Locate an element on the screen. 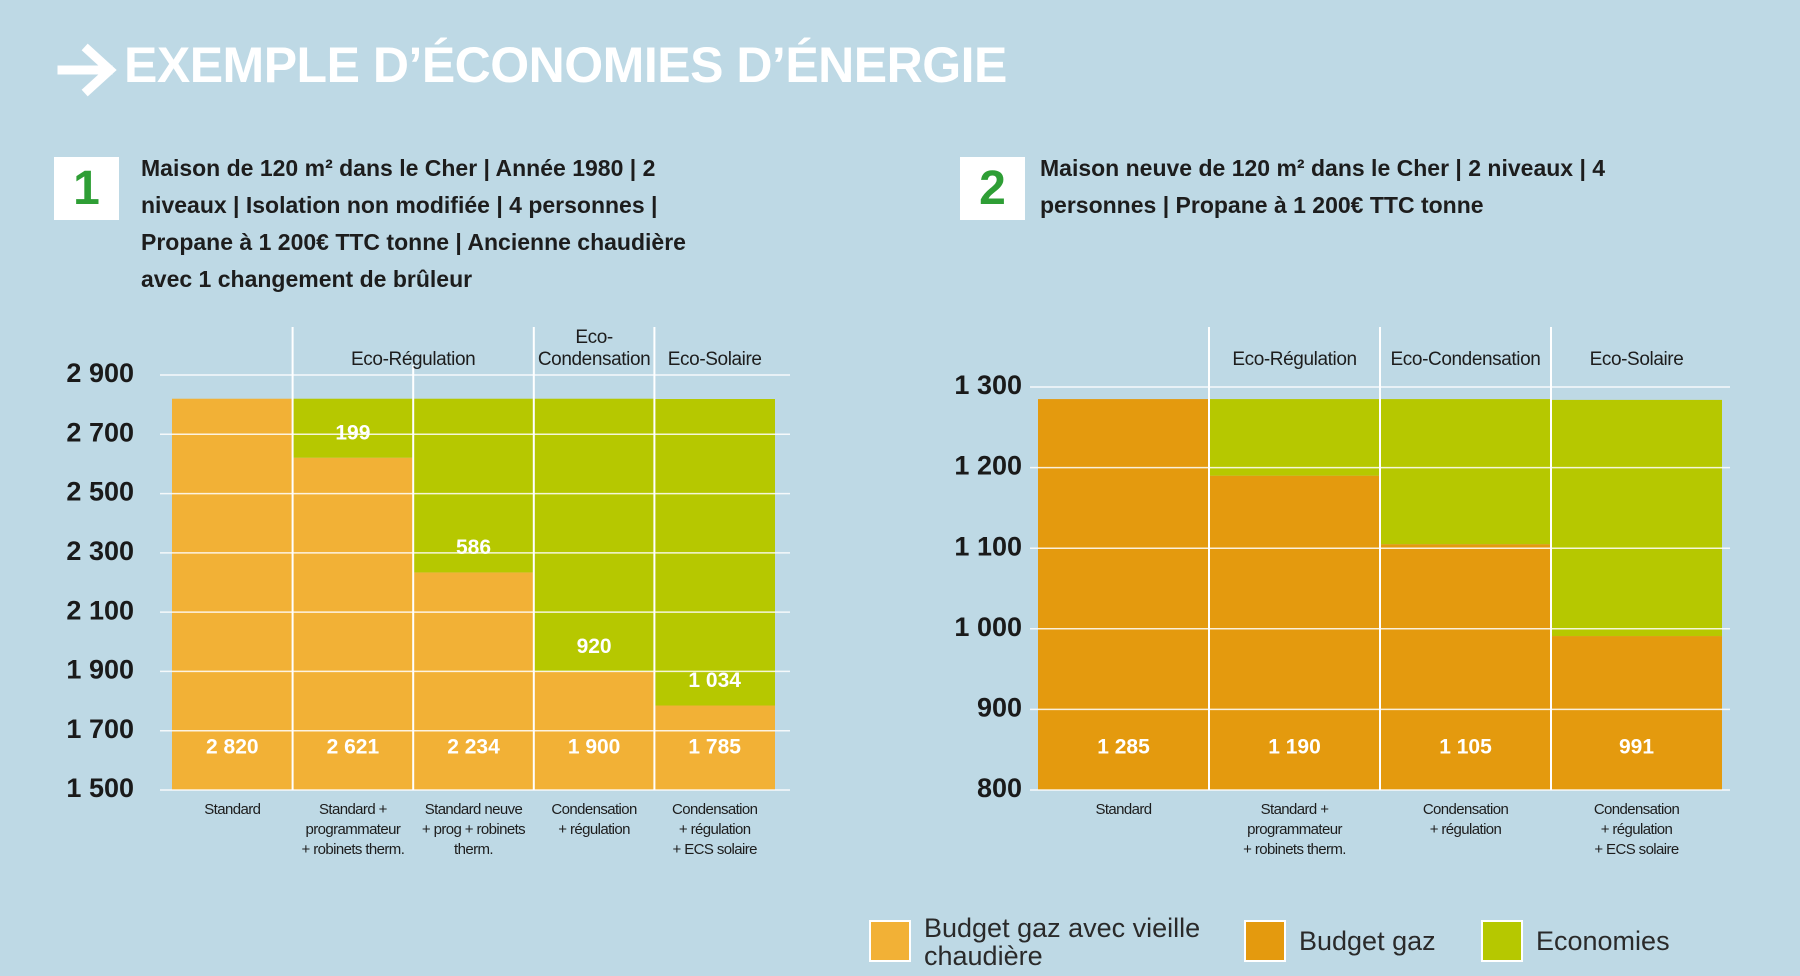  panel-number: 1 is located at coordinates (86, 188).